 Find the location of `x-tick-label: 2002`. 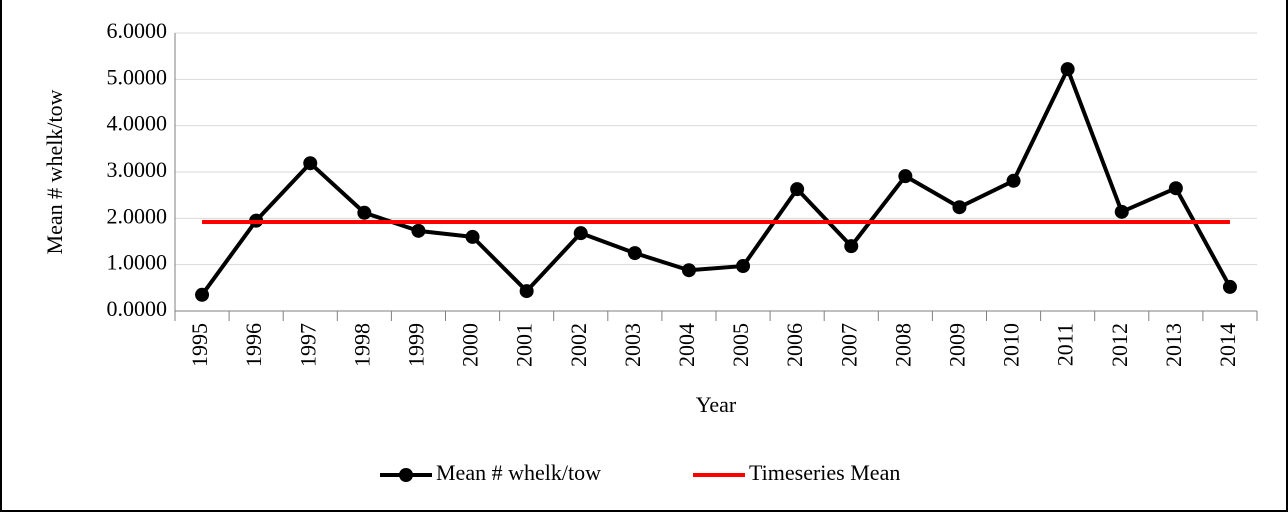

x-tick-label: 2002 is located at coordinates (578, 345).